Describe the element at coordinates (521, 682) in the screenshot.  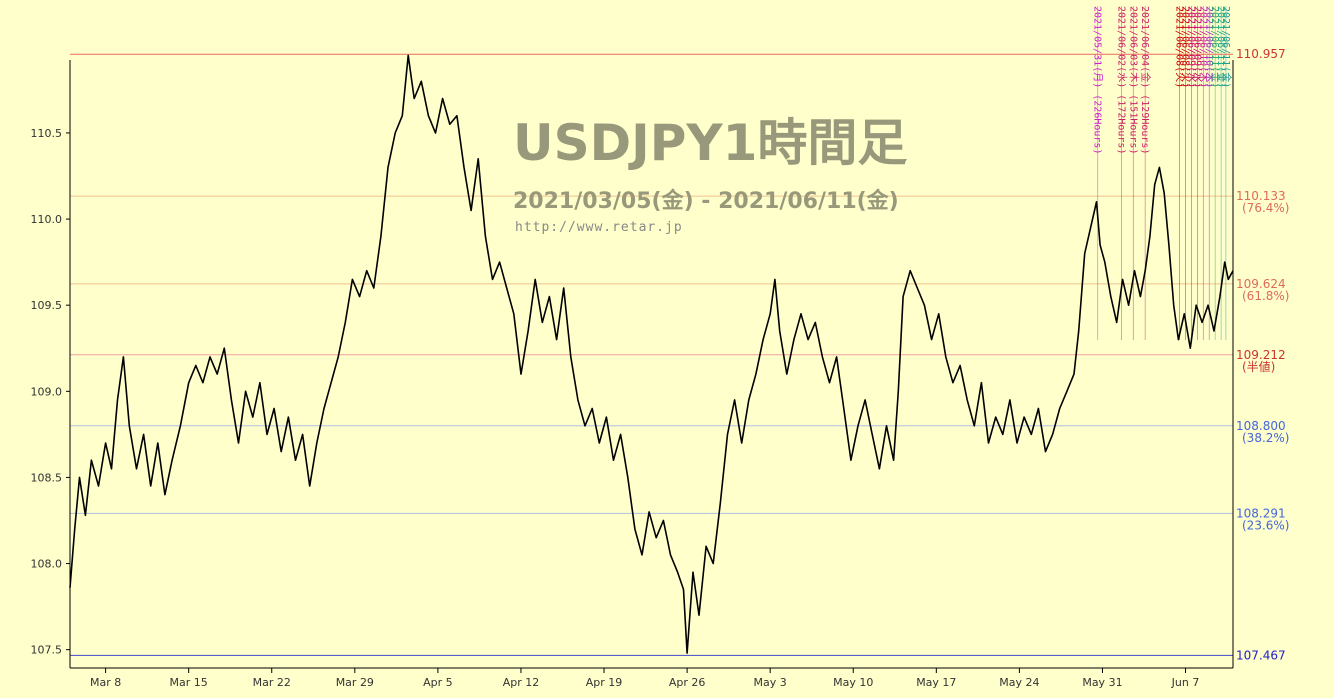
I see `x-tick-label: Apr 12` at that location.